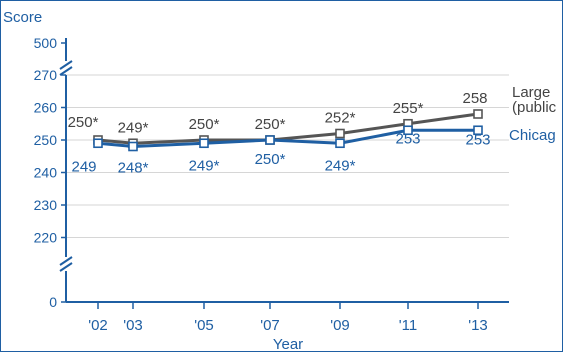 Image resolution: width=565 pixels, height=354 pixels. What do you see at coordinates (534, 107) in the screenshot?
I see `legend-entry-large-line-1: (public` at bounding box center [534, 107].